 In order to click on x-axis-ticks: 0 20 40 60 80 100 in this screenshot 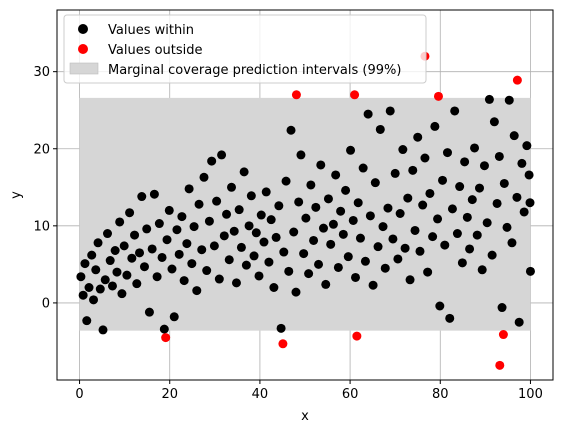, I will do `click(309, 391)`.